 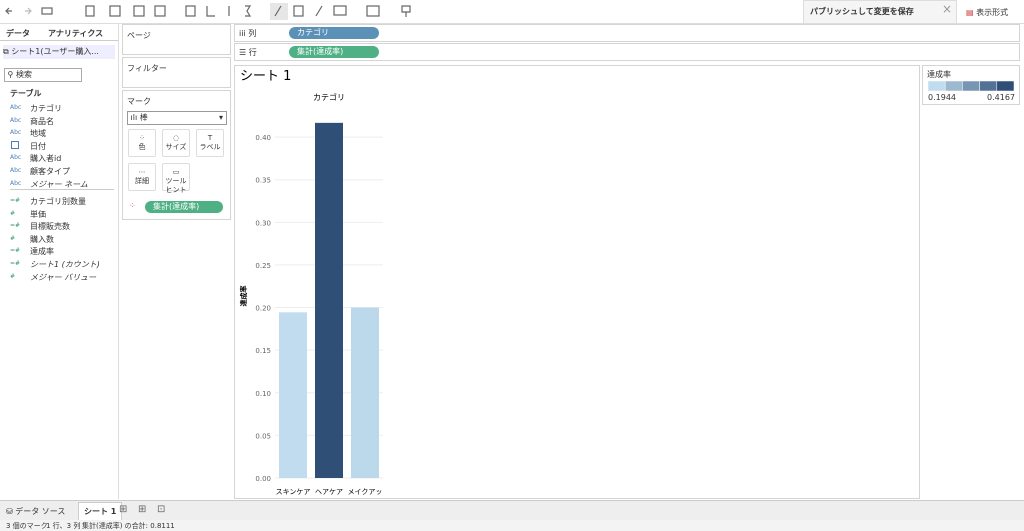 I want to click on field-name: 達成率, so click(x=42, y=252).